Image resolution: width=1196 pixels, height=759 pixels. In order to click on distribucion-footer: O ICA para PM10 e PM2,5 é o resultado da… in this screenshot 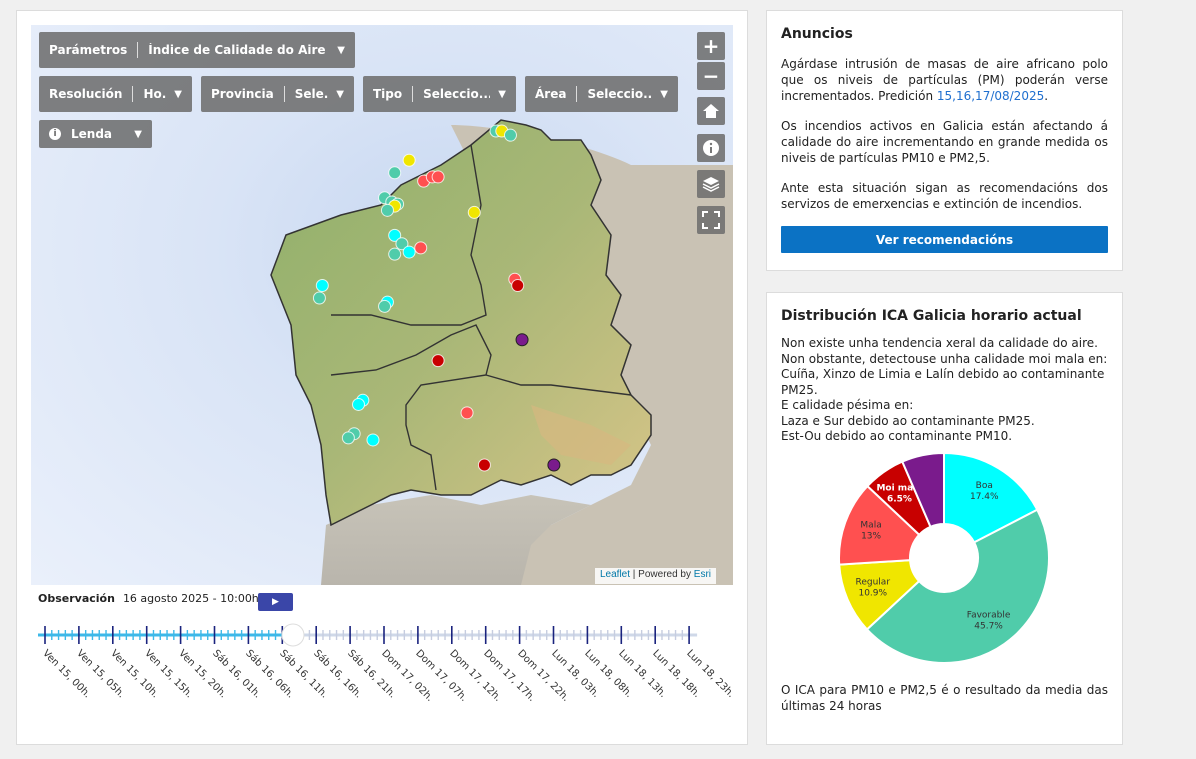, I will do `click(944, 697)`.